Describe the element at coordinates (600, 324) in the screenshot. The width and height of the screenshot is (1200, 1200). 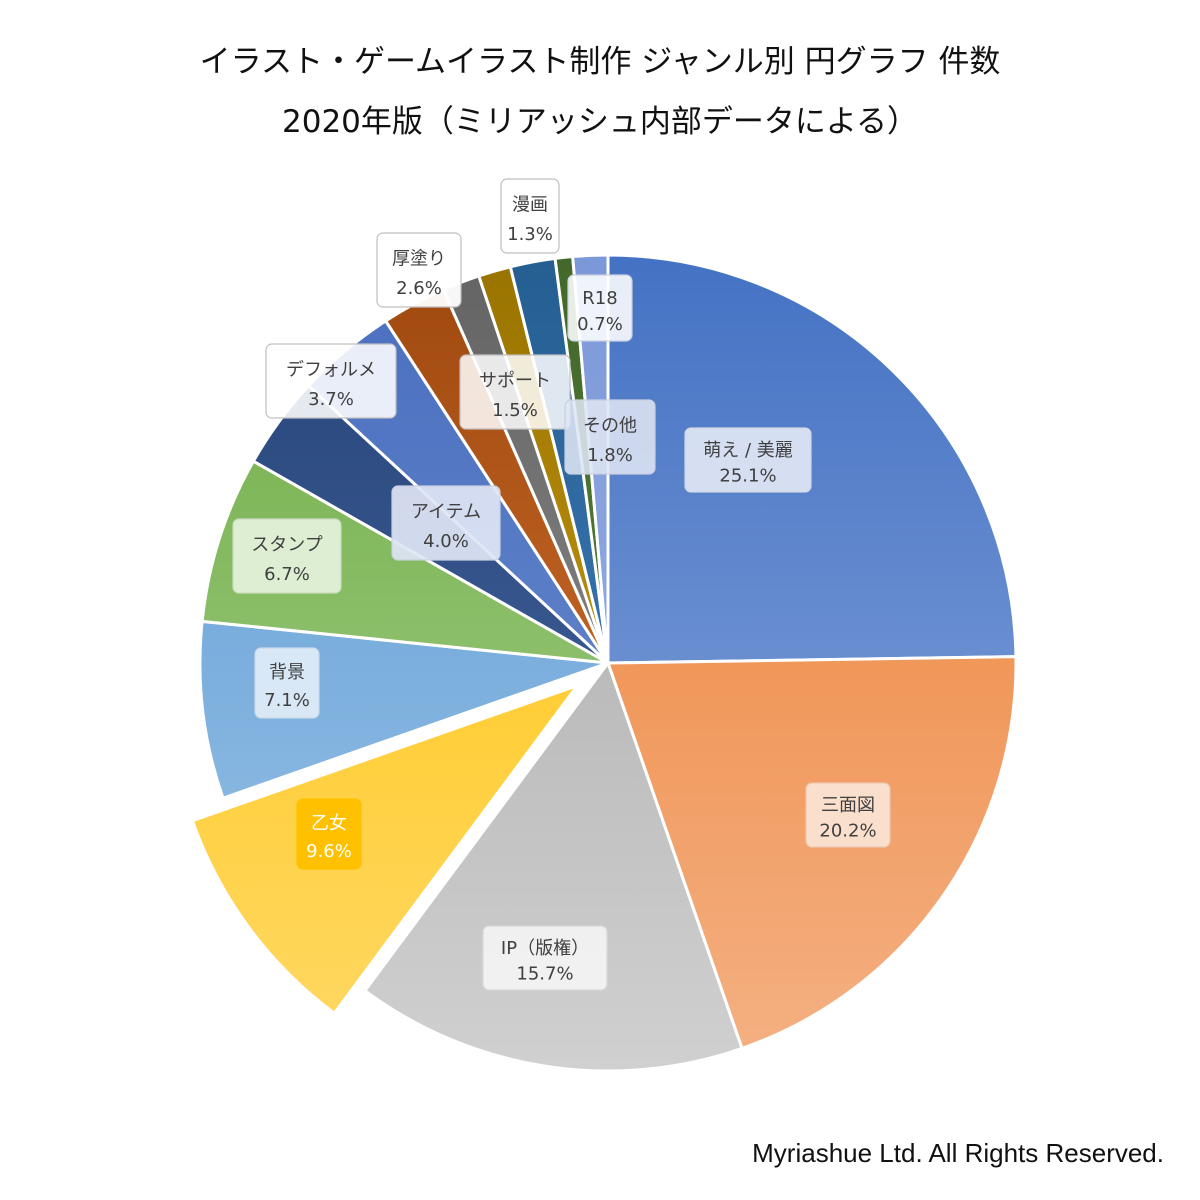
I see `slice-percent-label: 0.7%` at that location.